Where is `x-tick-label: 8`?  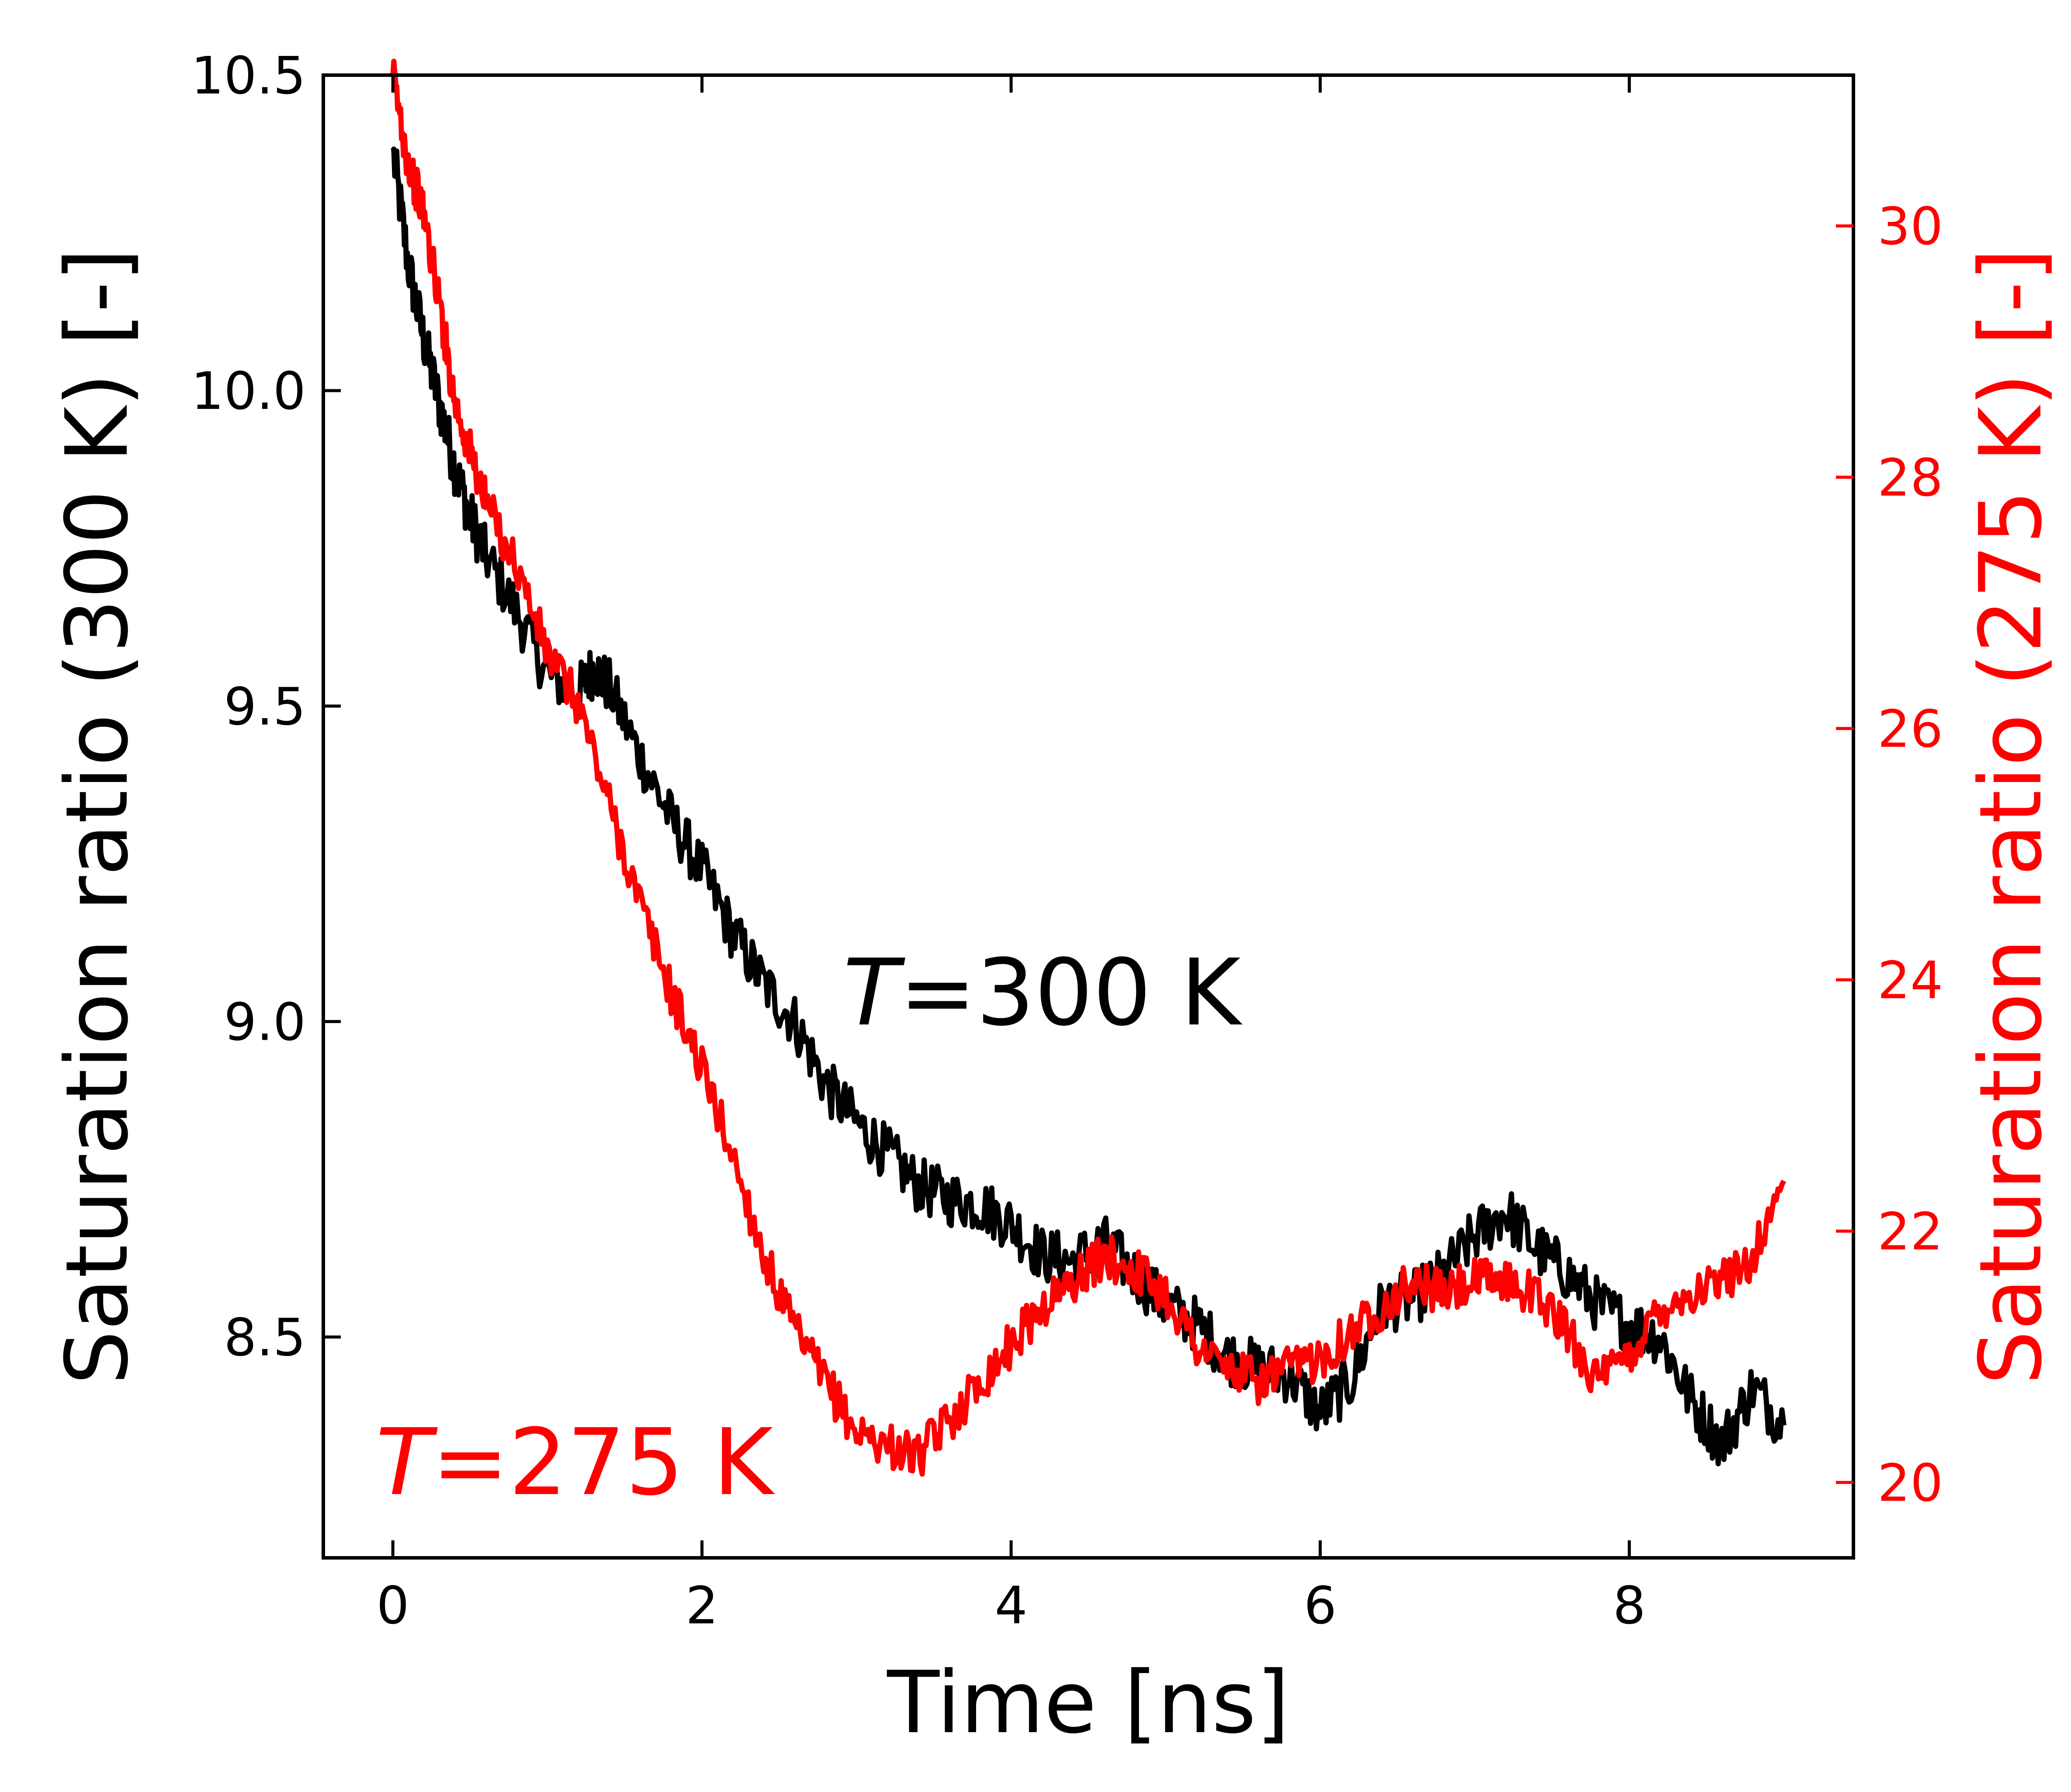
x-tick-label: 8 is located at coordinates (1630, 1605).